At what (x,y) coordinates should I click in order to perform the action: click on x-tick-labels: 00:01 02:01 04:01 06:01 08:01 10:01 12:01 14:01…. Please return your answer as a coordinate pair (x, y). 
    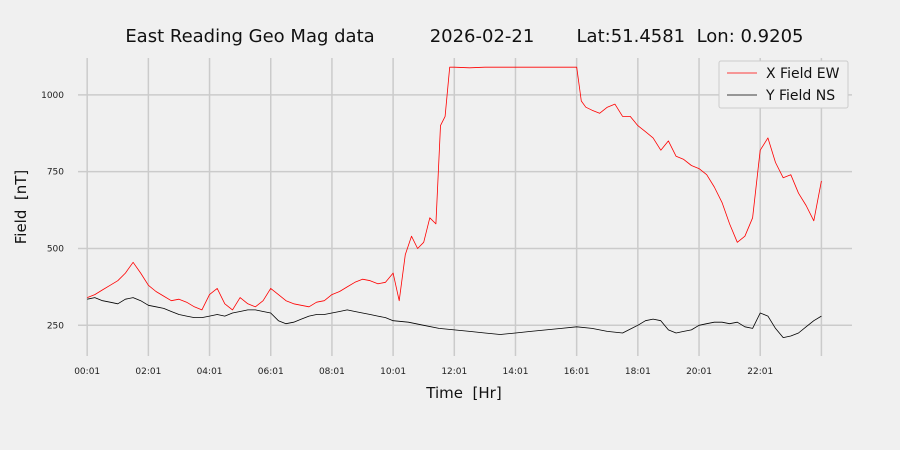
    Looking at the image, I should click on (423, 372).